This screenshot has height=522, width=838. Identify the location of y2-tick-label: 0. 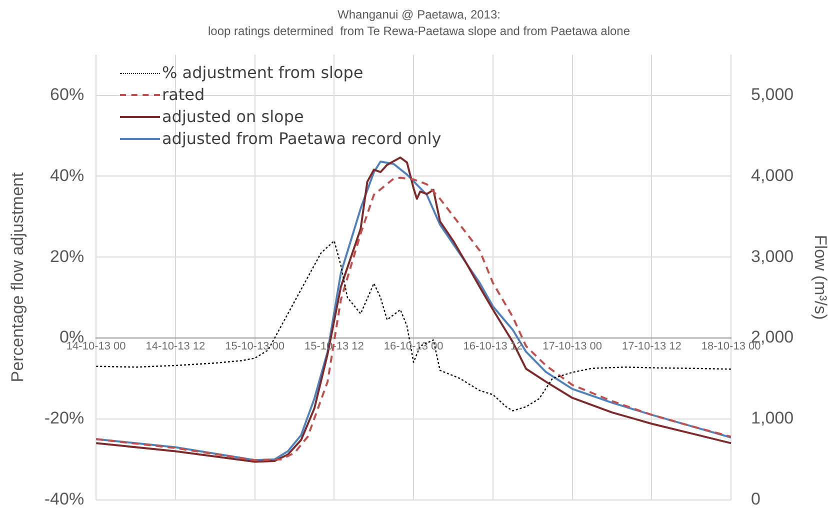
(756, 498).